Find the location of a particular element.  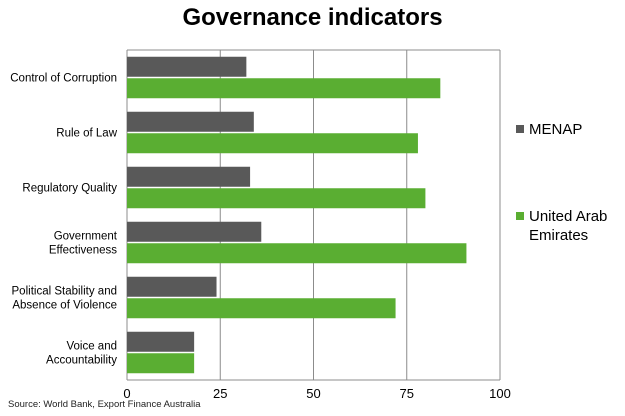

category-label: Control of Corruption is located at coordinates (63, 79).